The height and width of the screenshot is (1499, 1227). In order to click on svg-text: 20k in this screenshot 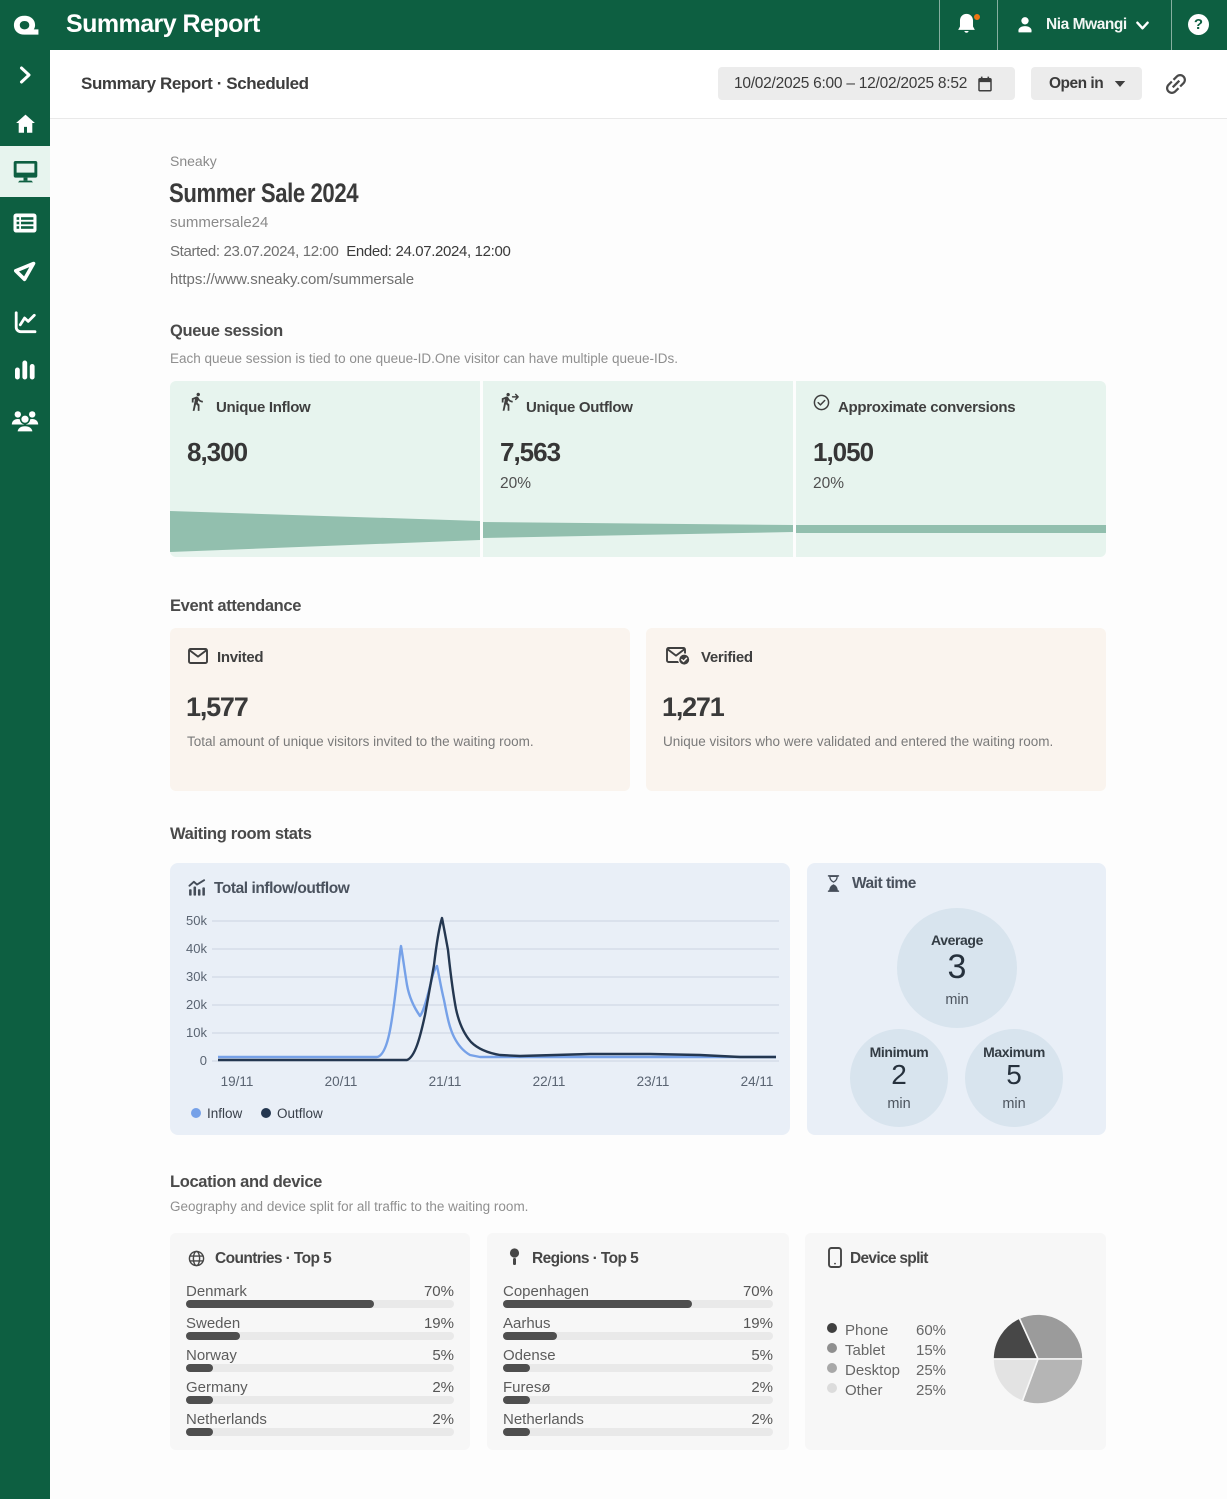, I will do `click(196, 1004)`.